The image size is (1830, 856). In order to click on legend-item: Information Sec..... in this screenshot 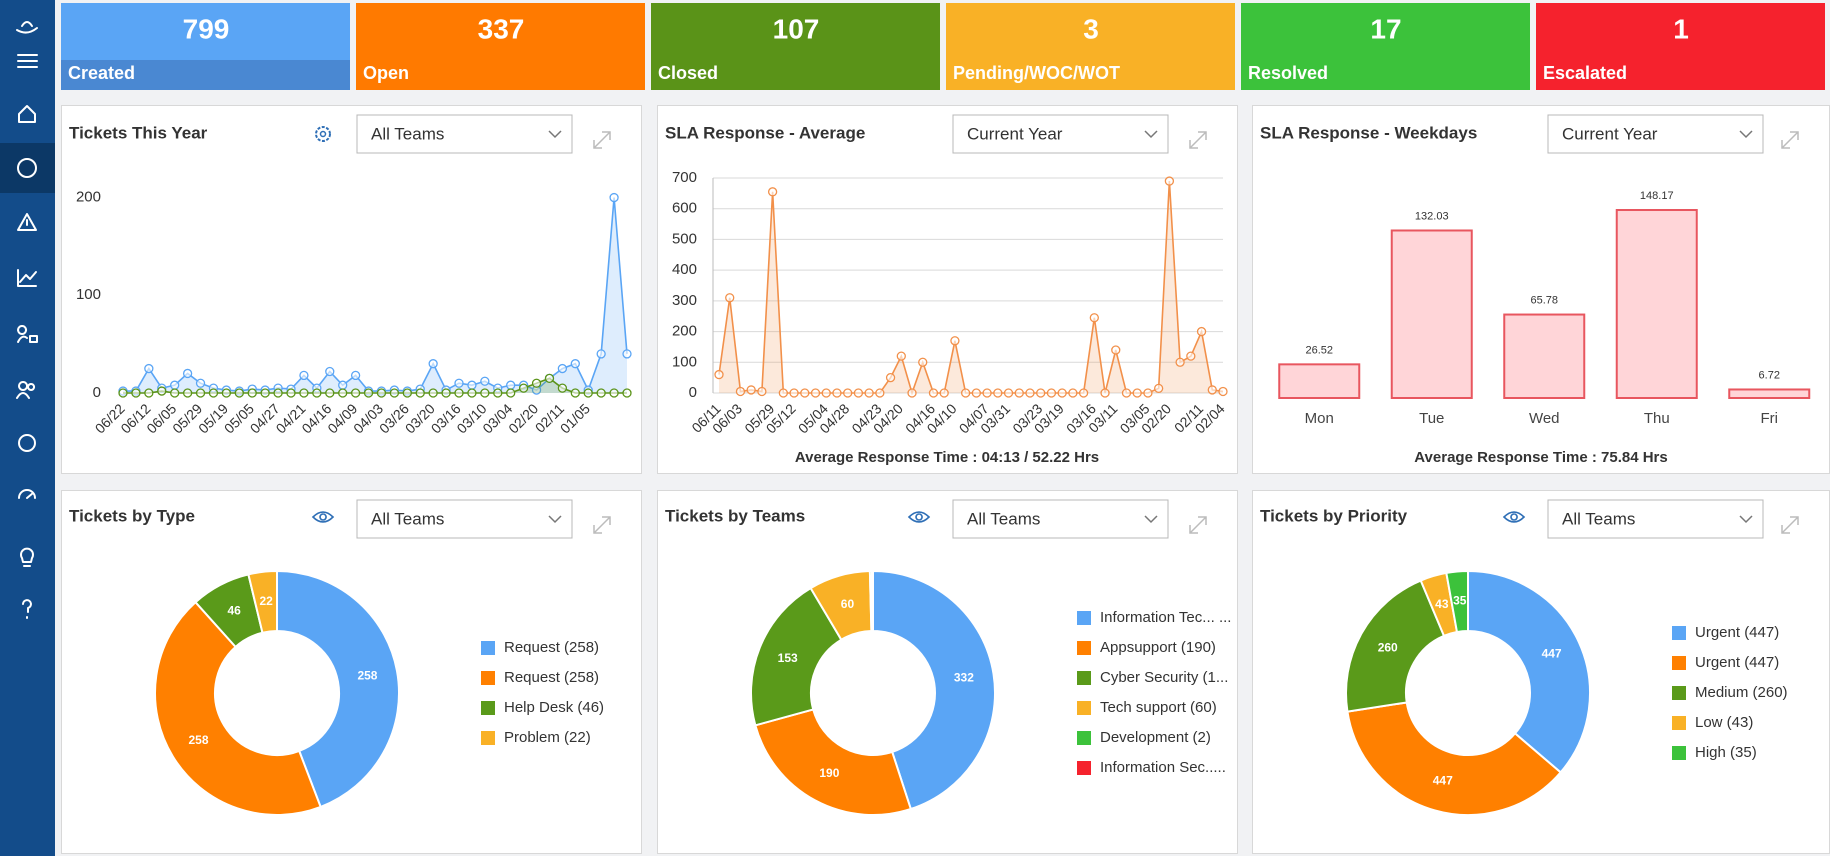, I will do `click(1151, 767)`.